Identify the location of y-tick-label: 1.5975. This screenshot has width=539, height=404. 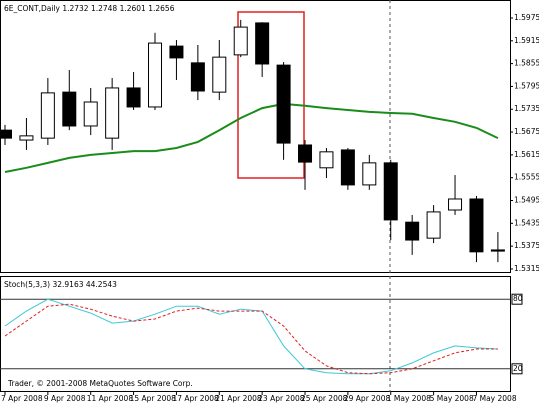
(526, 17).